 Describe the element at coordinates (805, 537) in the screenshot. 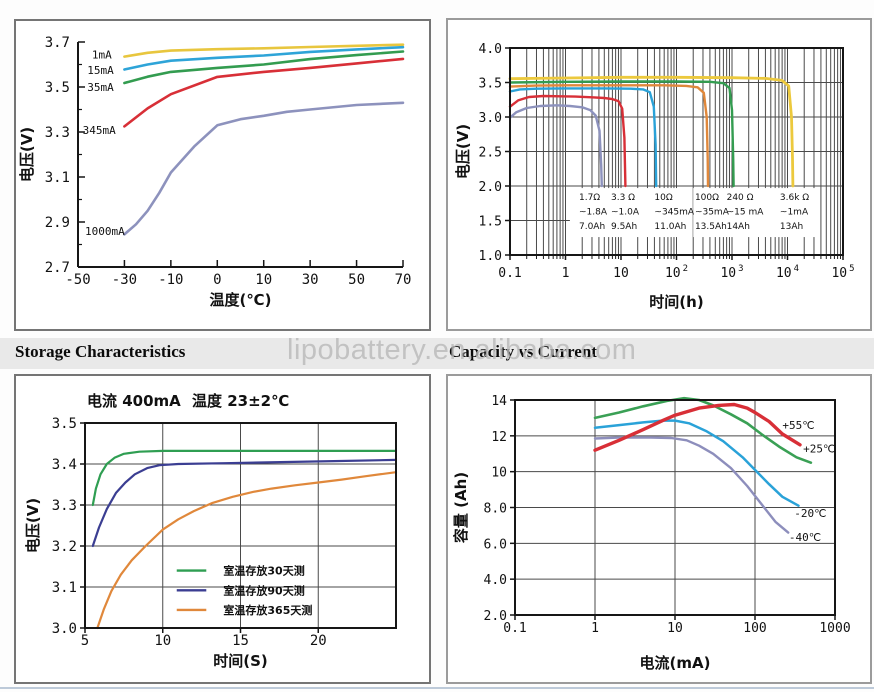

I see `series-label--40℃: -40℃` at that location.